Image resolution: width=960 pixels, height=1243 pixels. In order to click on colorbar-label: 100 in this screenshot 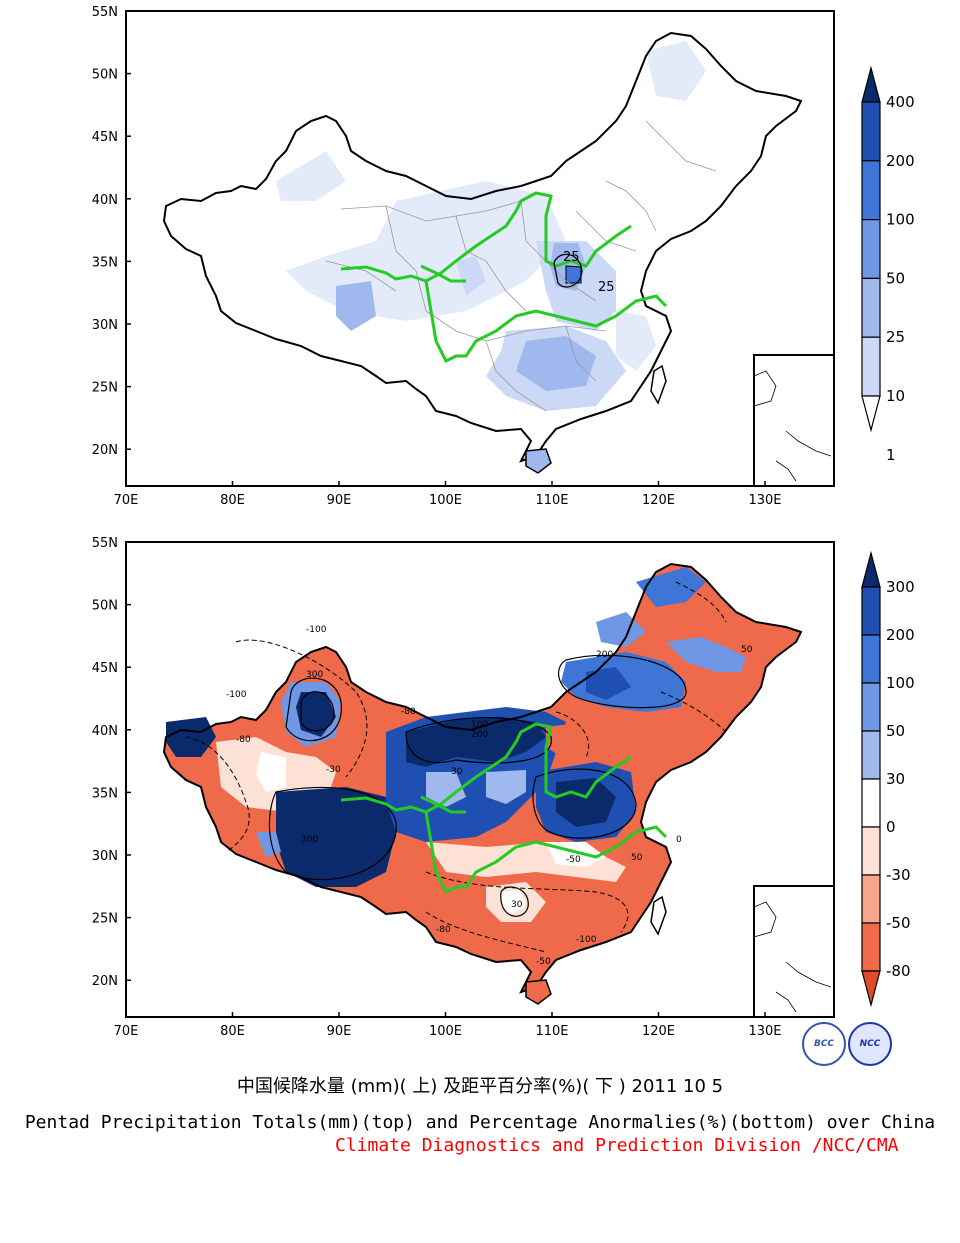, I will do `click(900, 220)`.